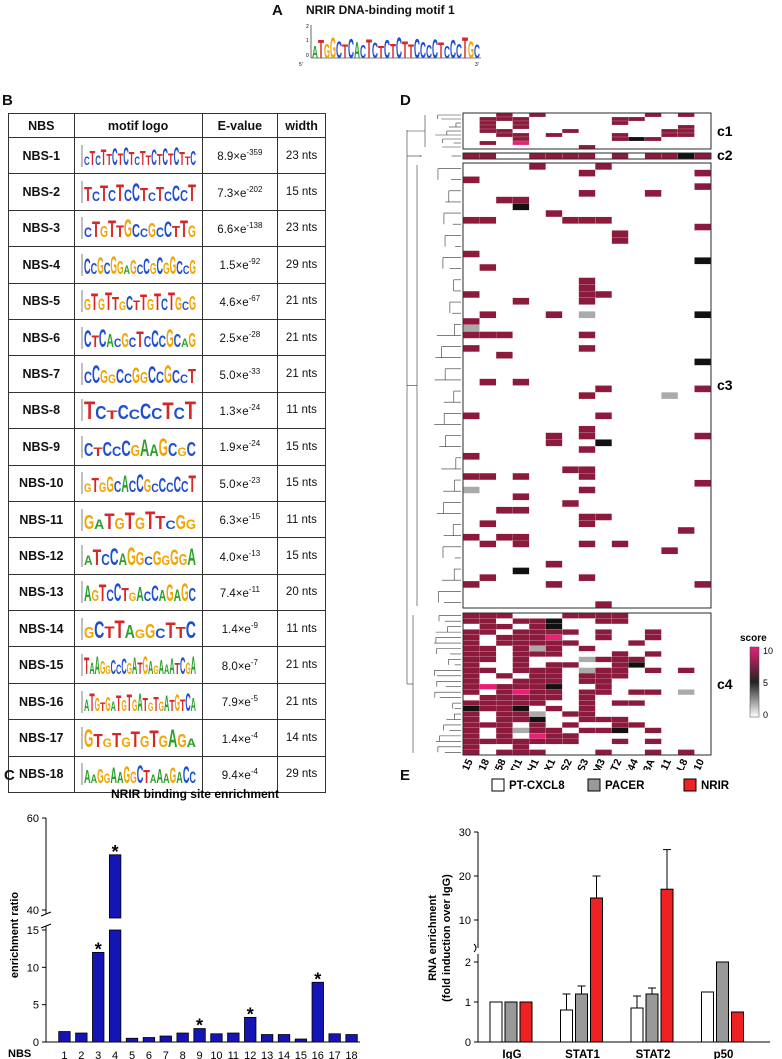 Image resolution: width=782 pixels, height=1059 pixels. Describe the element at coordinates (41, 592) in the screenshot. I see `nbs-name: NBS-13` at that location.